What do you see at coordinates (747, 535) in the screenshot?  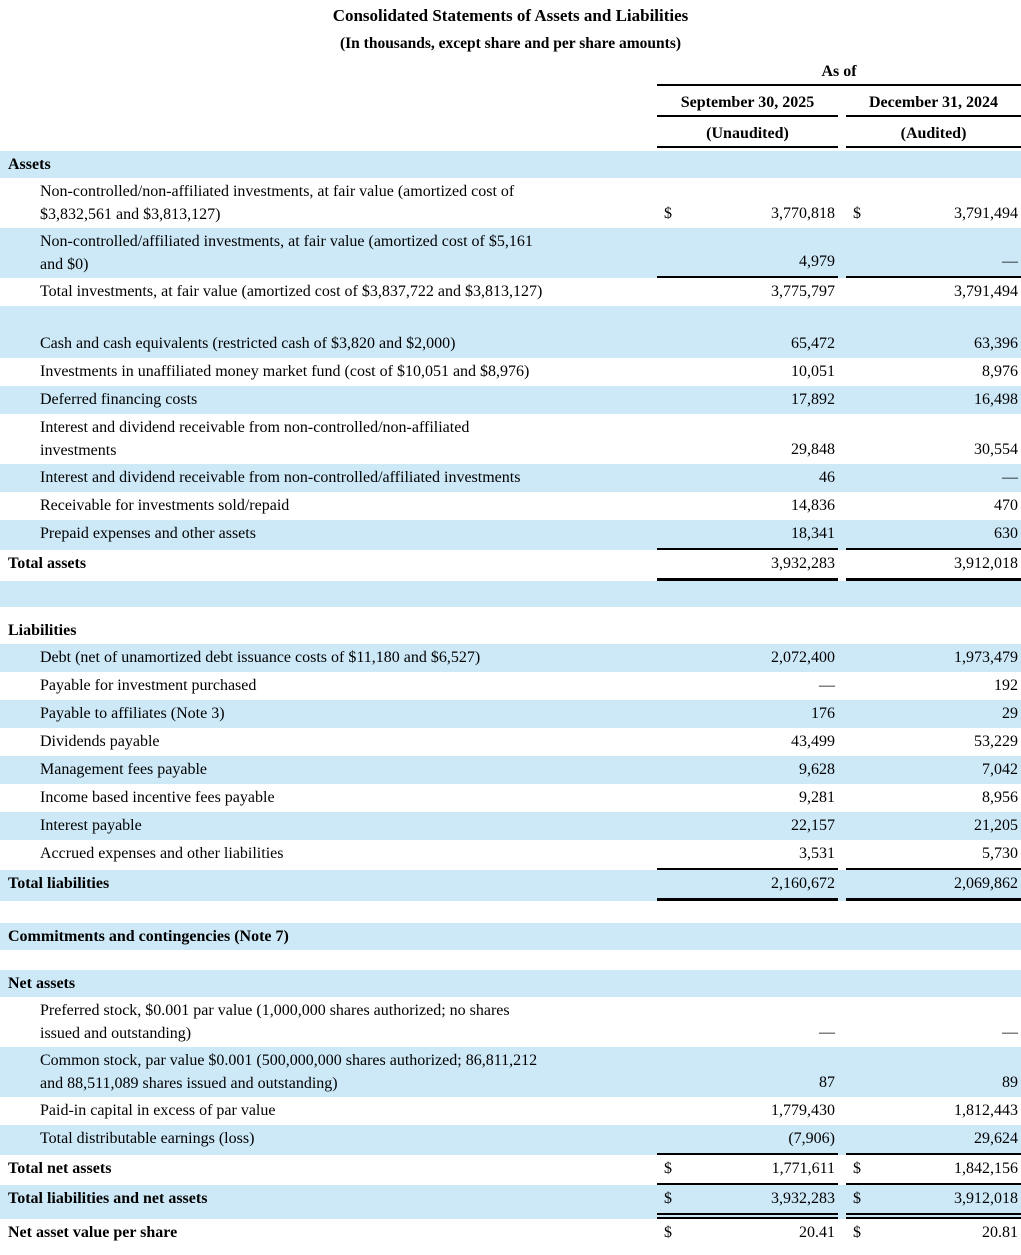 I see `value-col1: 18,341` at bounding box center [747, 535].